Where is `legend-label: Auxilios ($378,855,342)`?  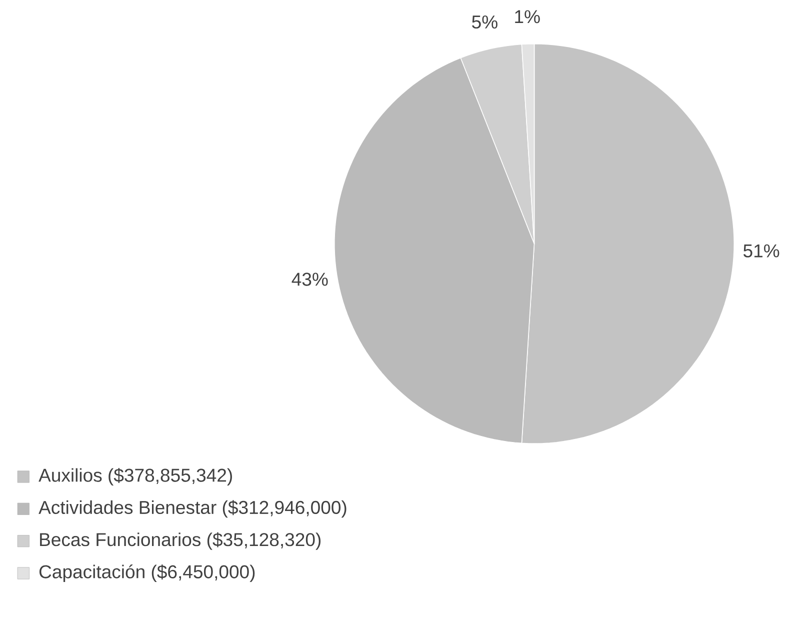
legend-label: Auxilios ($378,855,342) is located at coordinates (135, 477).